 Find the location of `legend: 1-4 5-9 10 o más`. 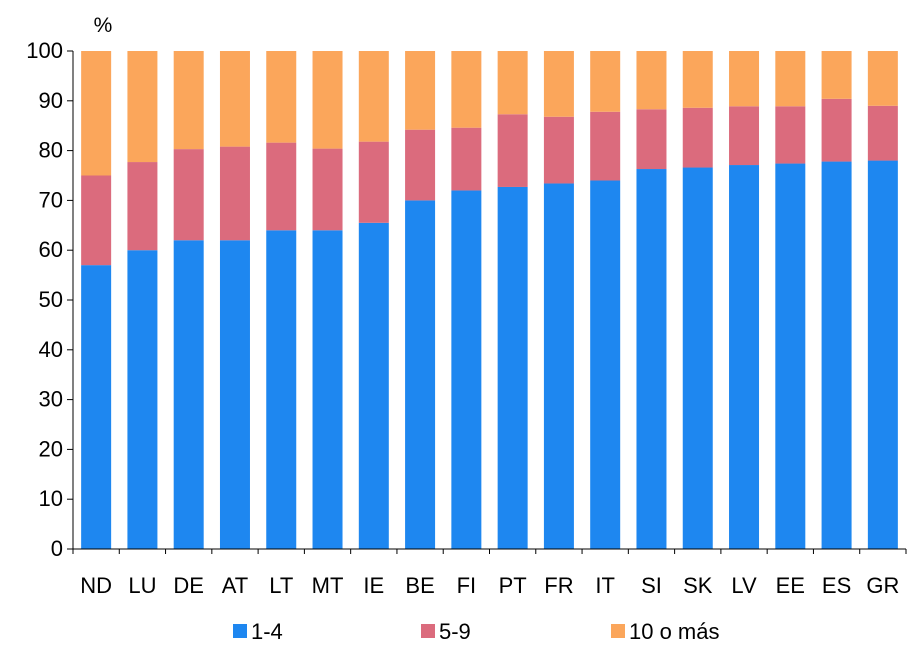

legend: 1-4 5-9 10 o más is located at coordinates (476, 631).